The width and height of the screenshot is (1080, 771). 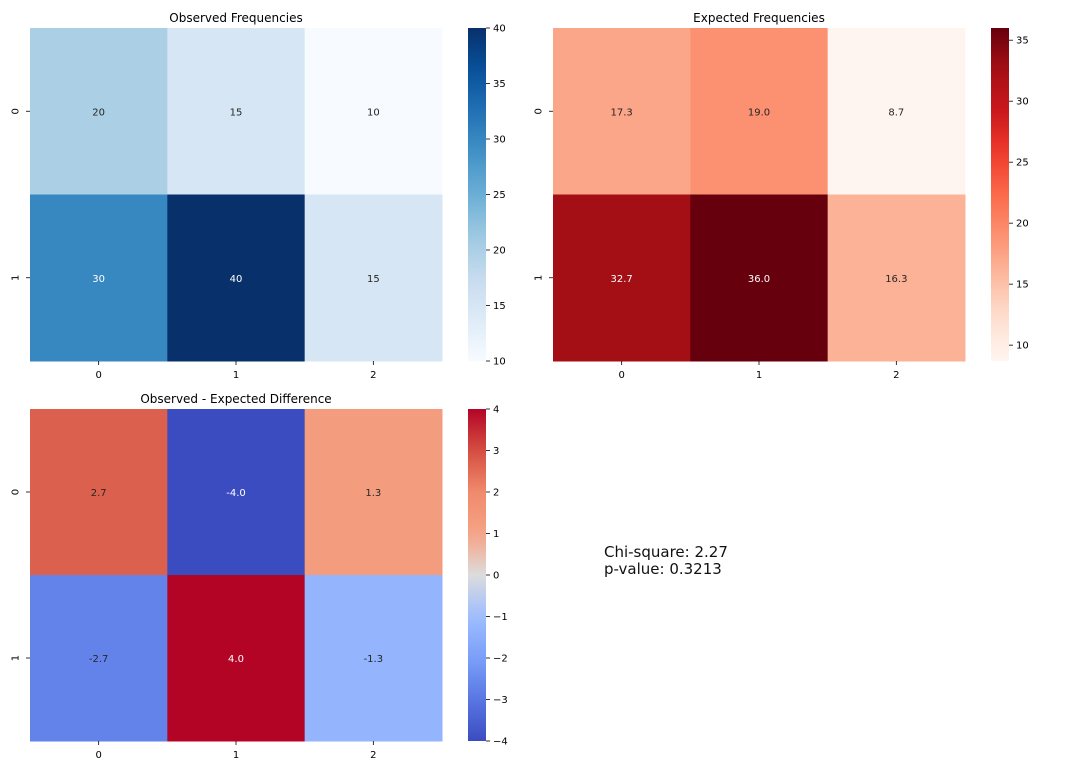 What do you see at coordinates (1022, 346) in the screenshot?
I see `chart2-colorbar-tick-label-0: 10` at bounding box center [1022, 346].